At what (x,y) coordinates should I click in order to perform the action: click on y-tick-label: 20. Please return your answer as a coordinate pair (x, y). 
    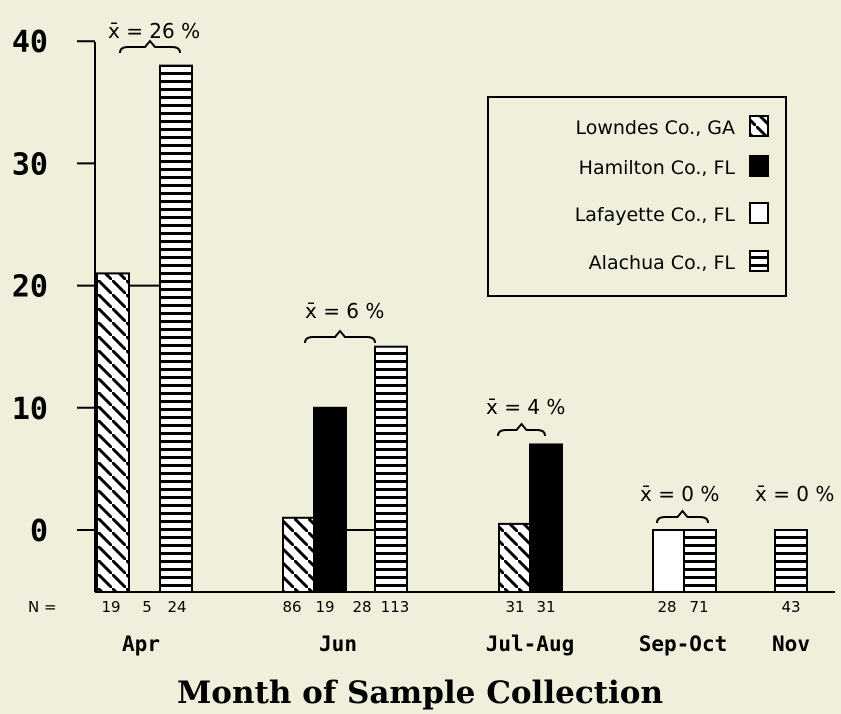
    Looking at the image, I should click on (30, 287).